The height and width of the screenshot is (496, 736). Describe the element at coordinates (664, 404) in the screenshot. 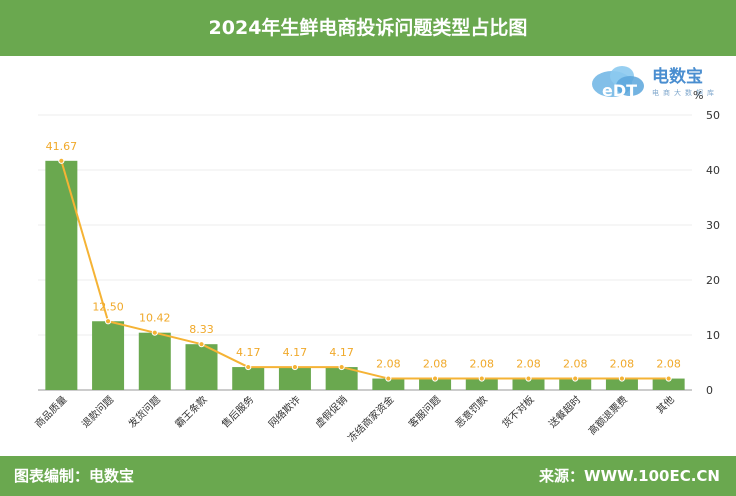

I see `x-tick-label: 其他` at that location.